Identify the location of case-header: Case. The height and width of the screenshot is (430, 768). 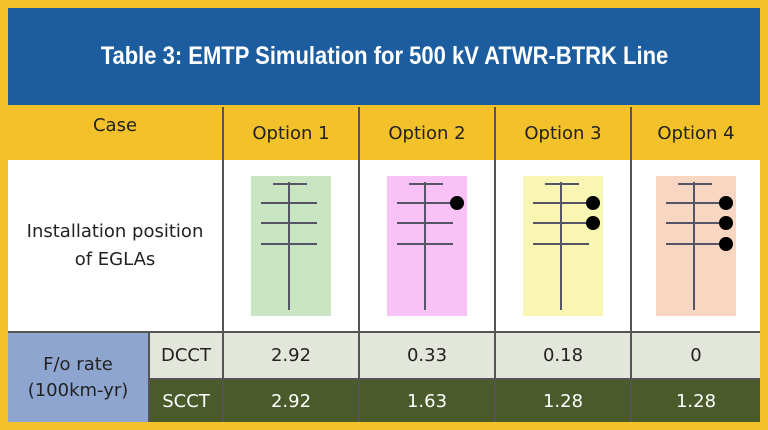
(115, 133).